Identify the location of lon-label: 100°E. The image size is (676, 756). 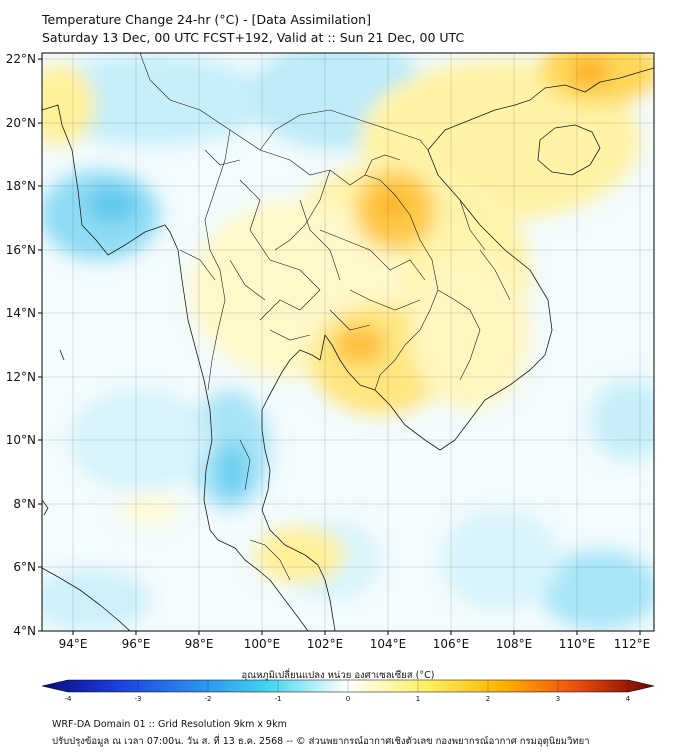
(262, 644).